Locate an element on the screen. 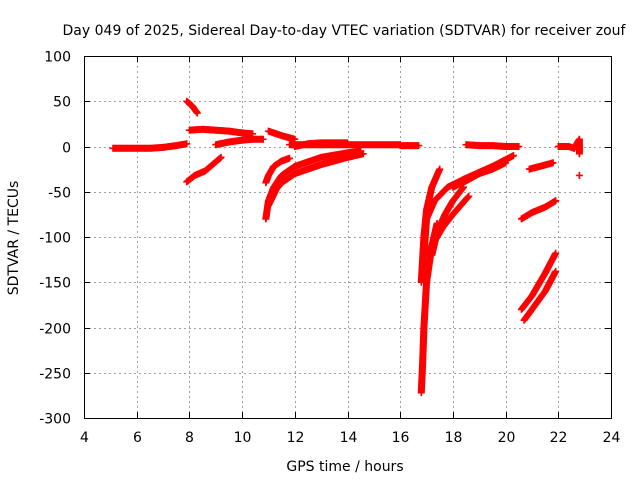  y-tick-label: -150 is located at coordinates (55, 284).